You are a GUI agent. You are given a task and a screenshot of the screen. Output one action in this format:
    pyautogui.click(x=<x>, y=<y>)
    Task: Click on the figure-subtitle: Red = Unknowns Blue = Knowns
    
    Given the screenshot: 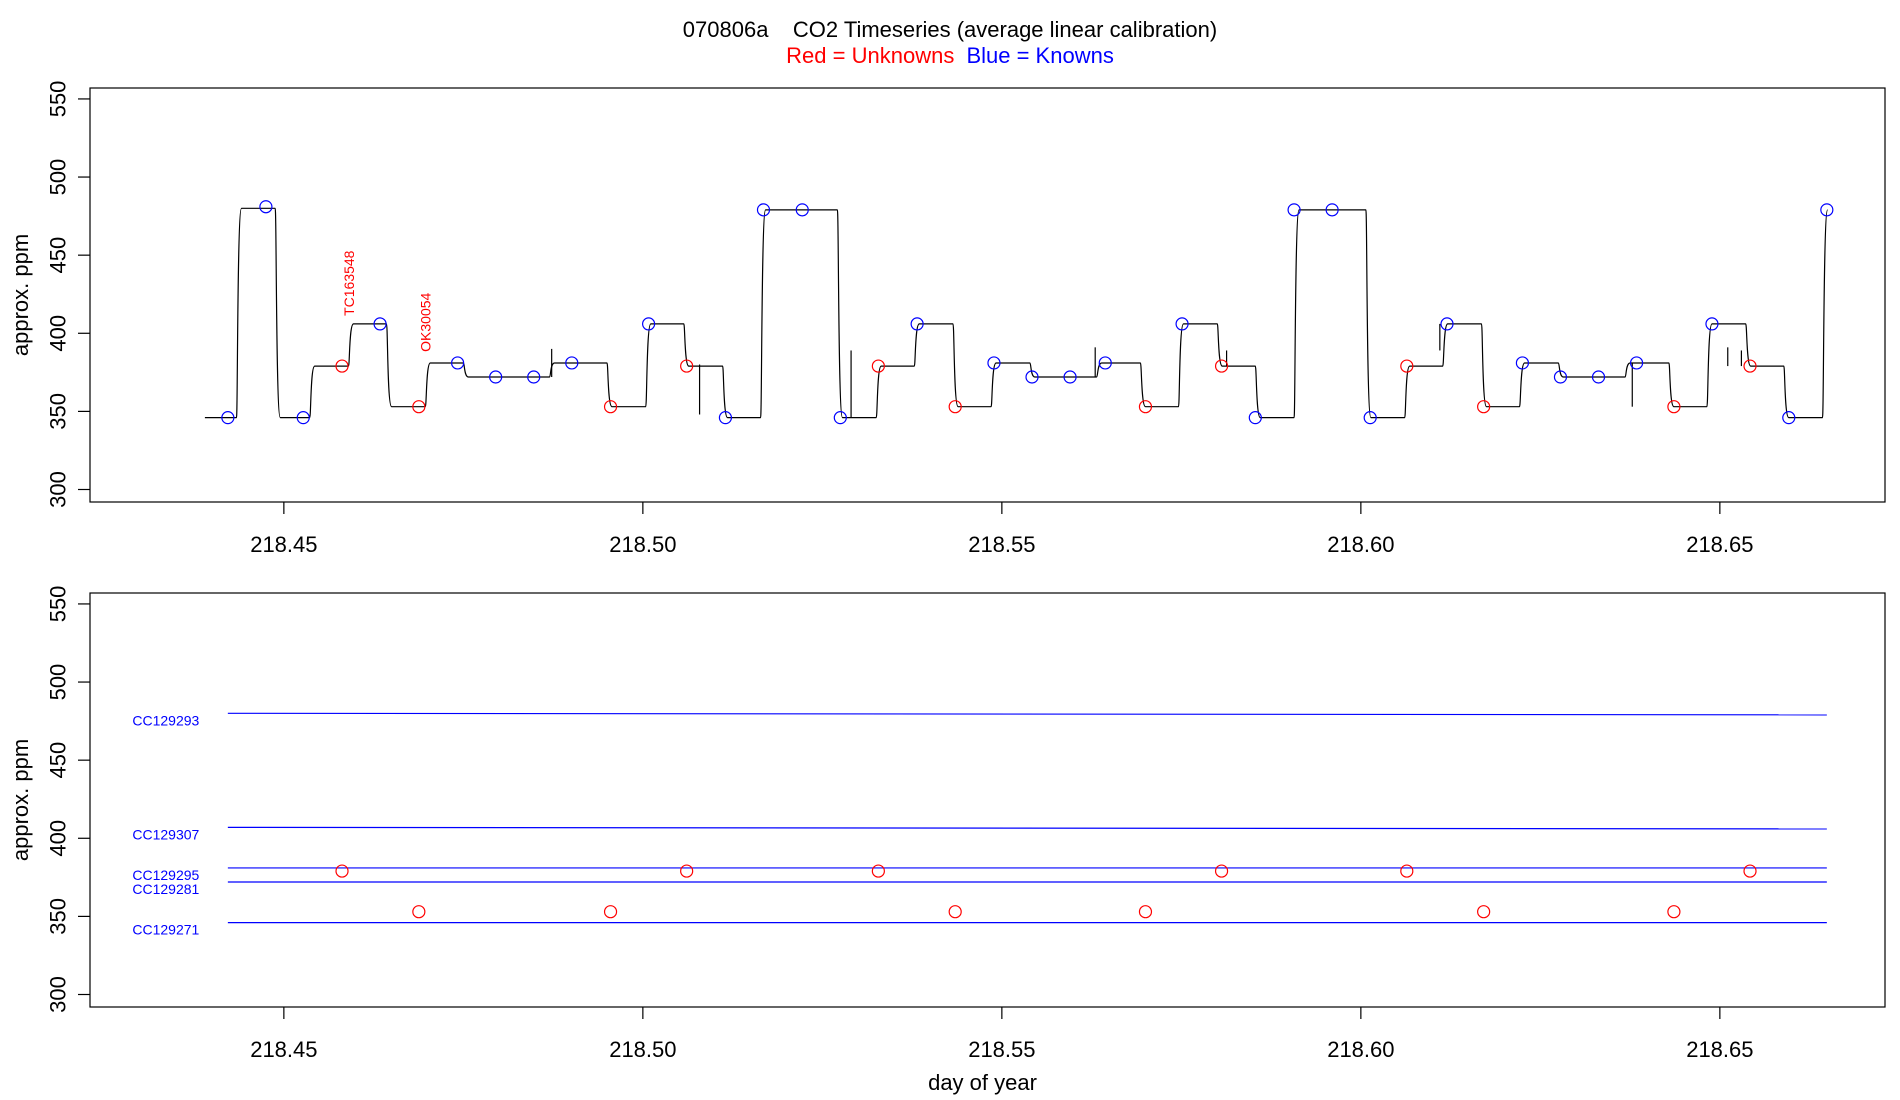 What is the action you would take?
    pyautogui.click(x=950, y=55)
    